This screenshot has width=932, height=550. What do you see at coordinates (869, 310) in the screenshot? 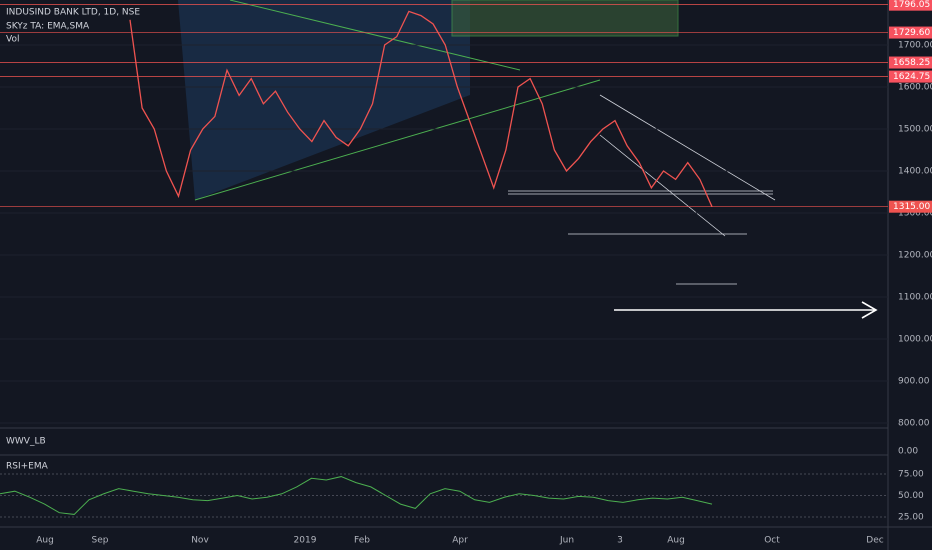
I see `arrow-head` at bounding box center [869, 310].